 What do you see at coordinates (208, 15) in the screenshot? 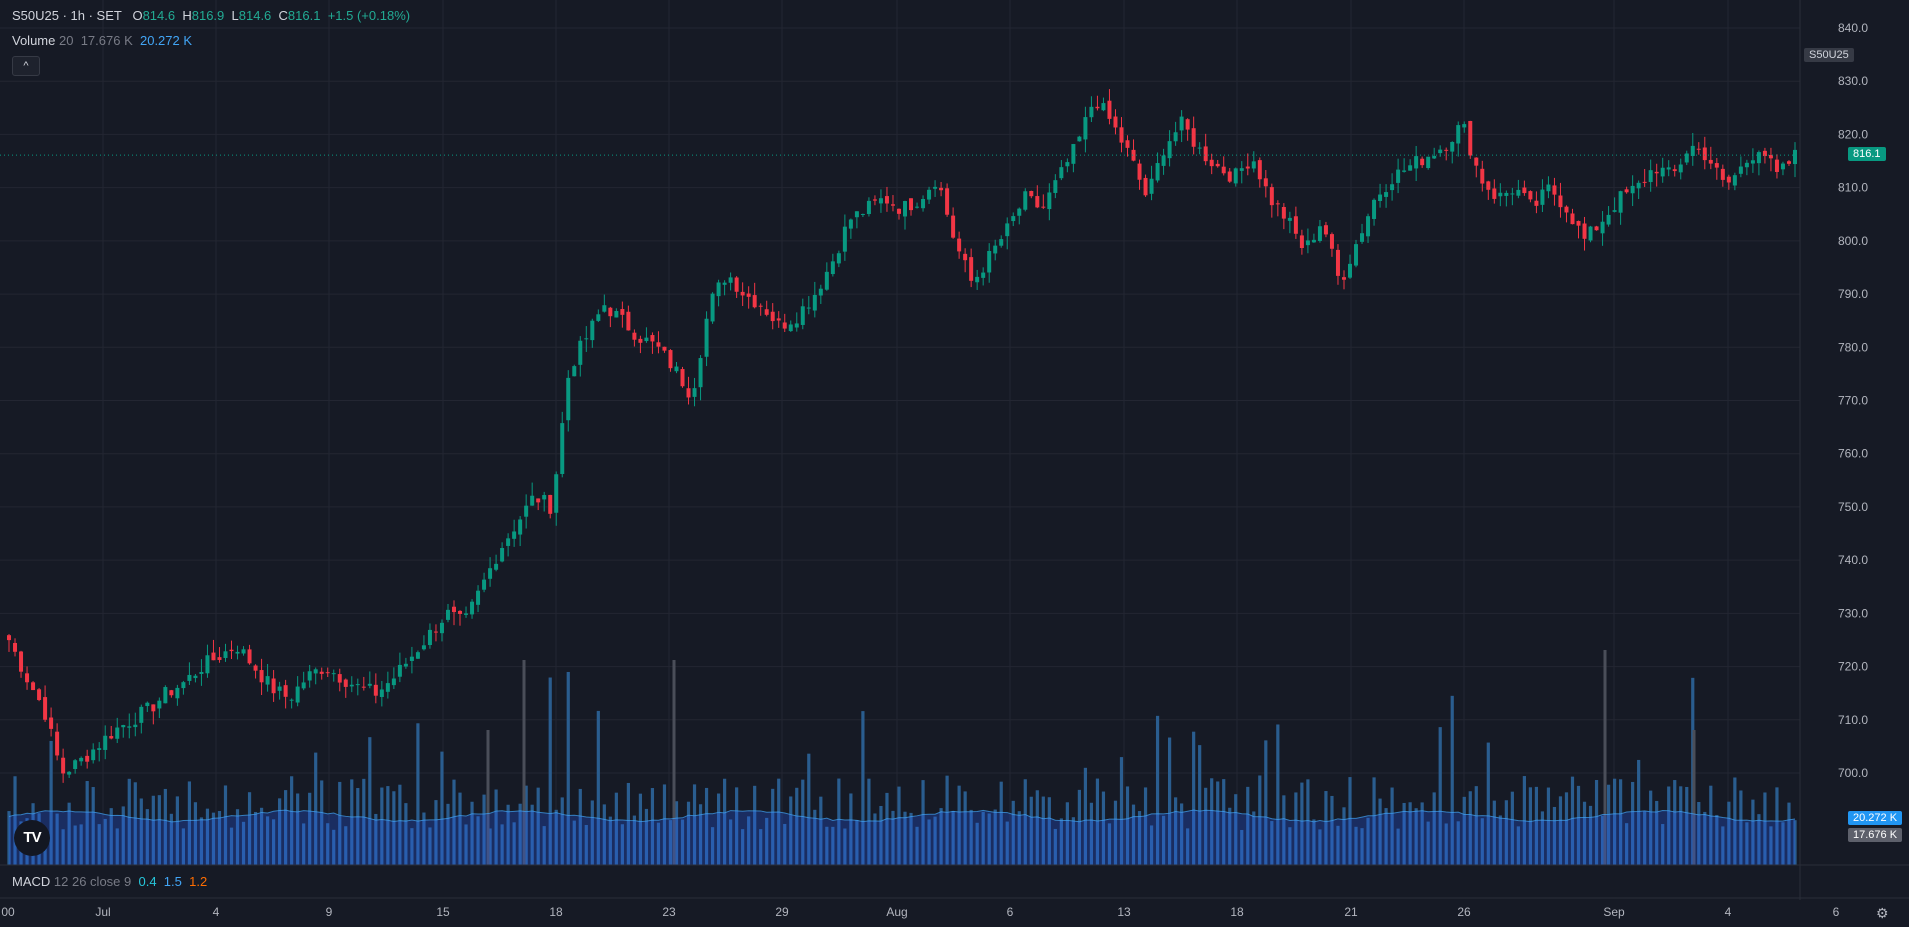
I see `high-value: 816.9` at bounding box center [208, 15].